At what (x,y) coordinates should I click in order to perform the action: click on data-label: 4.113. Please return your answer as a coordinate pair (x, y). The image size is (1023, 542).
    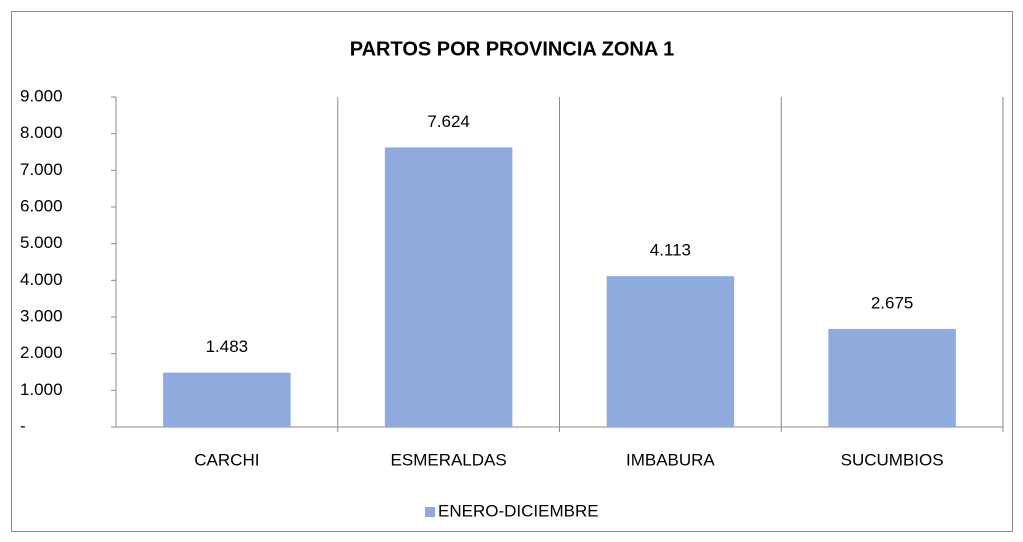
    Looking at the image, I should click on (670, 250).